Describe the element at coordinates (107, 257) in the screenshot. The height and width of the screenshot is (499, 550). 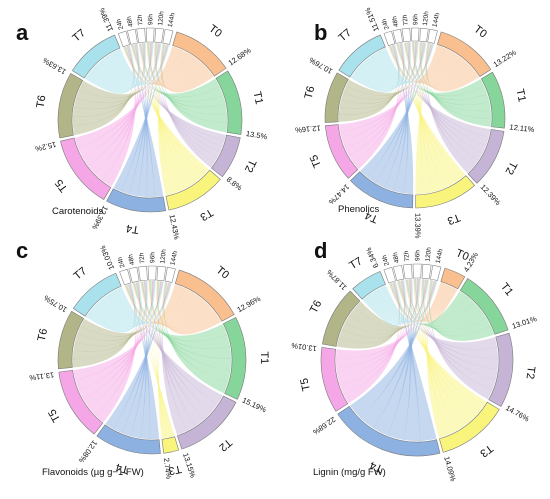
I see `sector-percent: 10.03%` at that location.